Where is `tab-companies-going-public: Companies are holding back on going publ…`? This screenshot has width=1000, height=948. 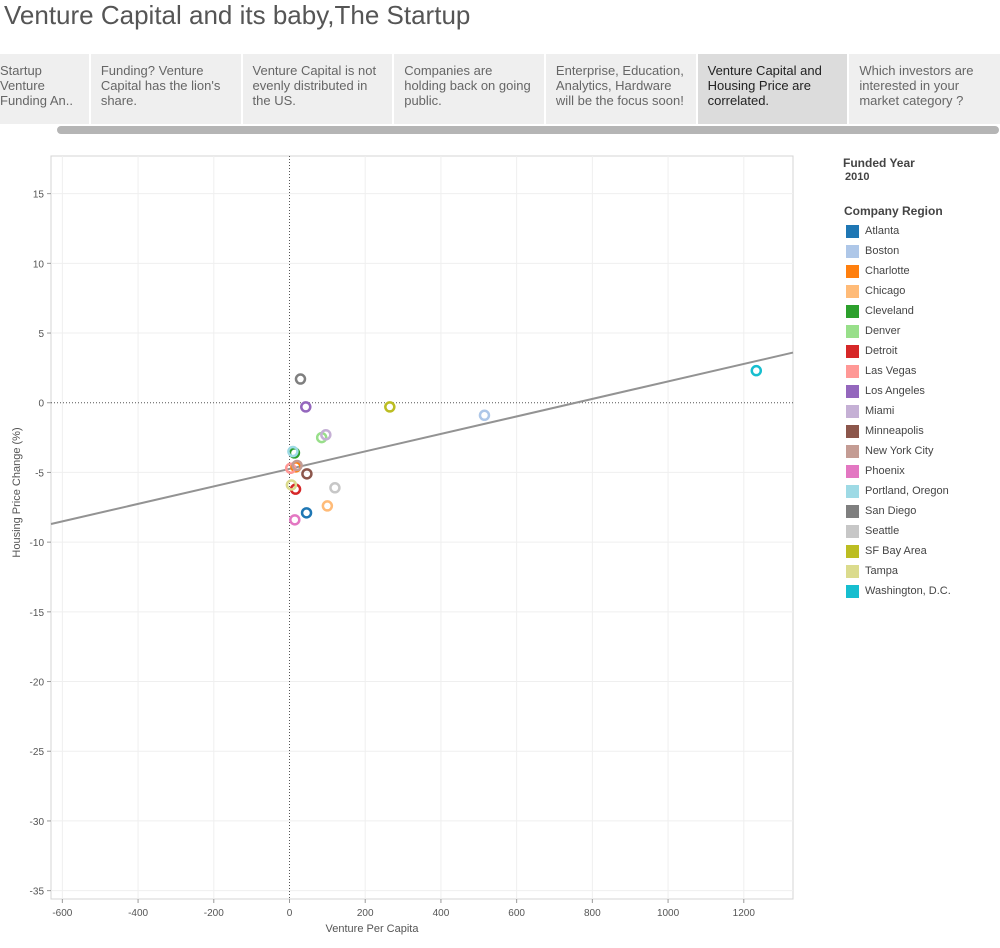 tab-companies-going-public: Companies are holding back on going publ… is located at coordinates (469, 89).